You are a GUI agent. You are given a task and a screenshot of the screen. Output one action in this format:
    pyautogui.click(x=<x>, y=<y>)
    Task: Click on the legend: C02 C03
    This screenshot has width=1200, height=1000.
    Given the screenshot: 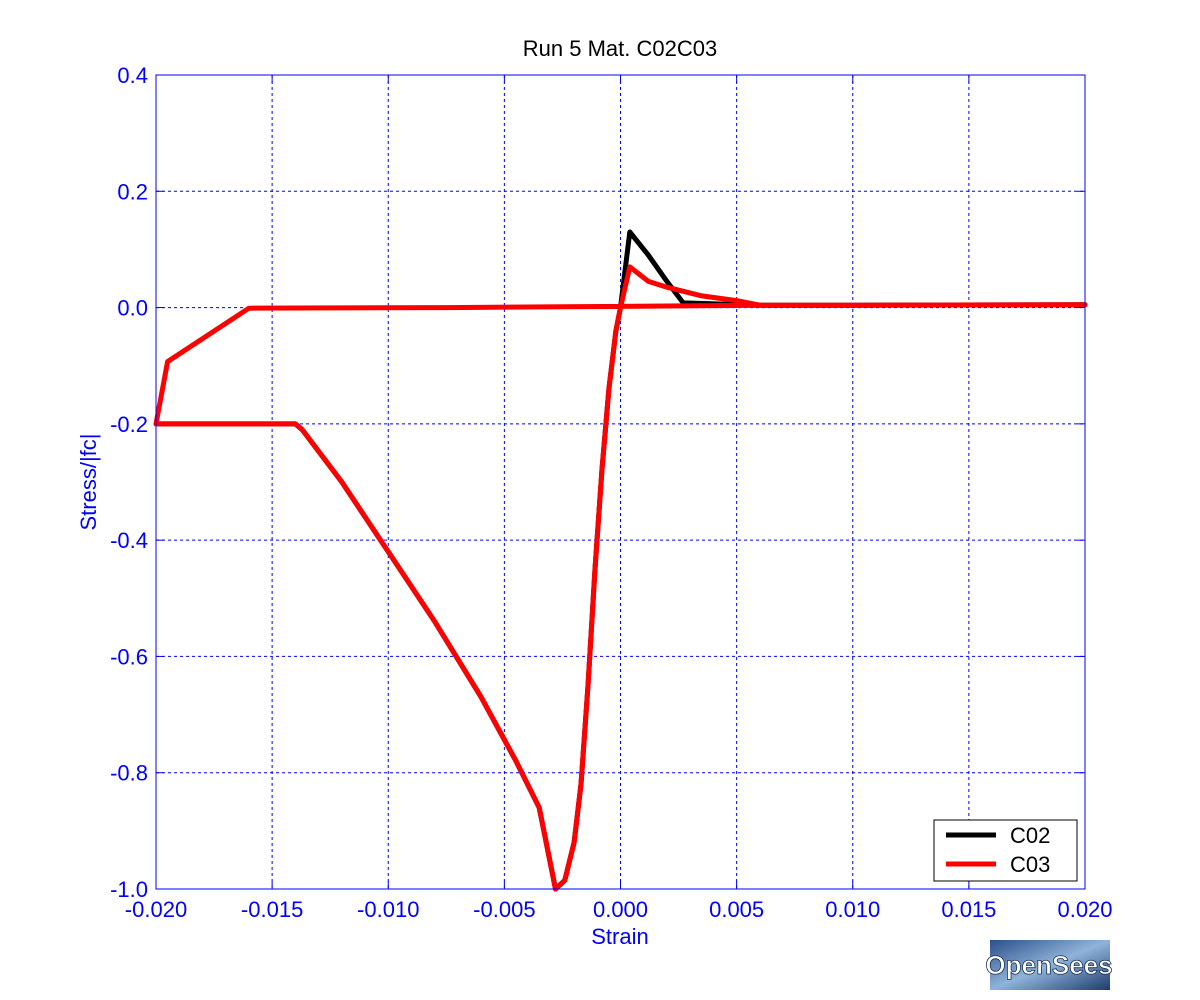 What is the action you would take?
    pyautogui.click(x=1005, y=850)
    